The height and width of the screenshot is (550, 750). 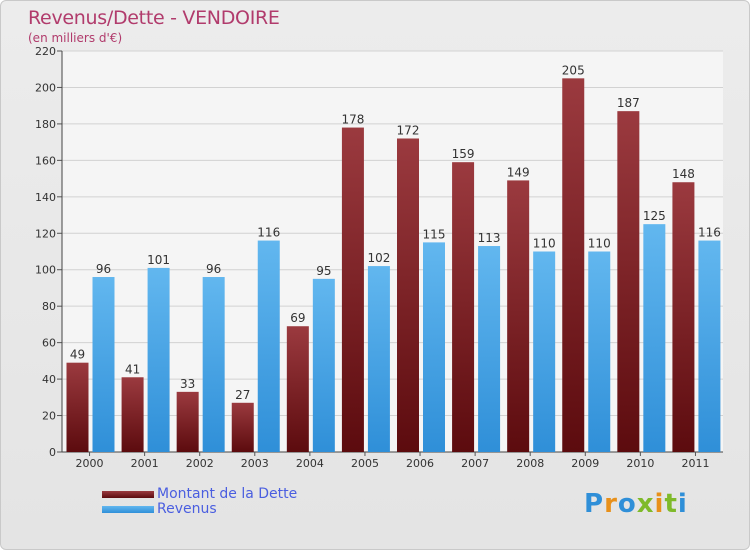 What do you see at coordinates (158, 260) in the screenshot?
I see `data-label-revenue-2001: 101` at bounding box center [158, 260].